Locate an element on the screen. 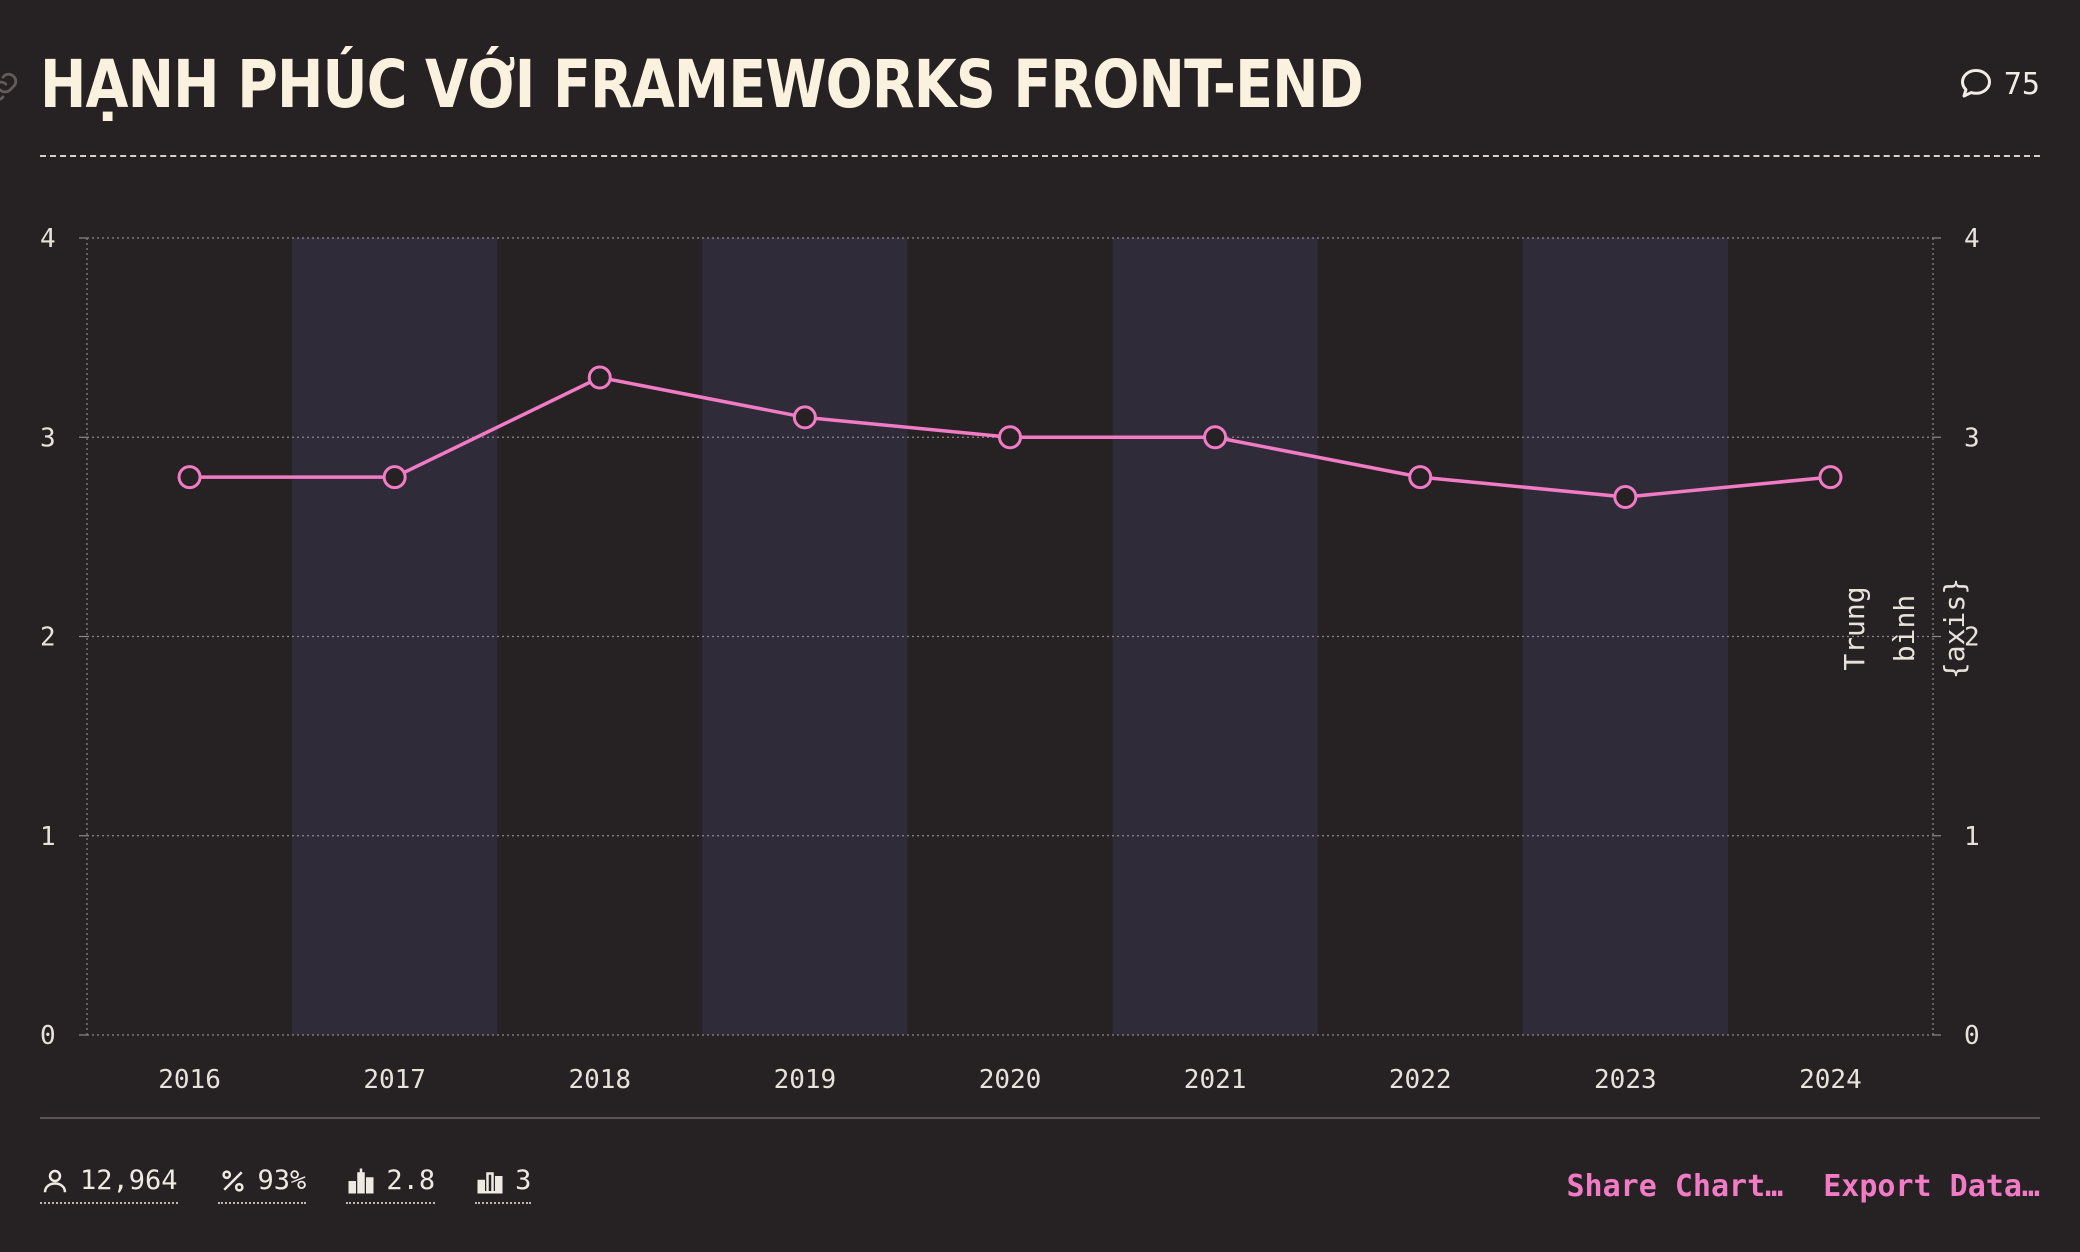 The width and height of the screenshot is (2080, 1252). user-icon is located at coordinates (55, 1180).